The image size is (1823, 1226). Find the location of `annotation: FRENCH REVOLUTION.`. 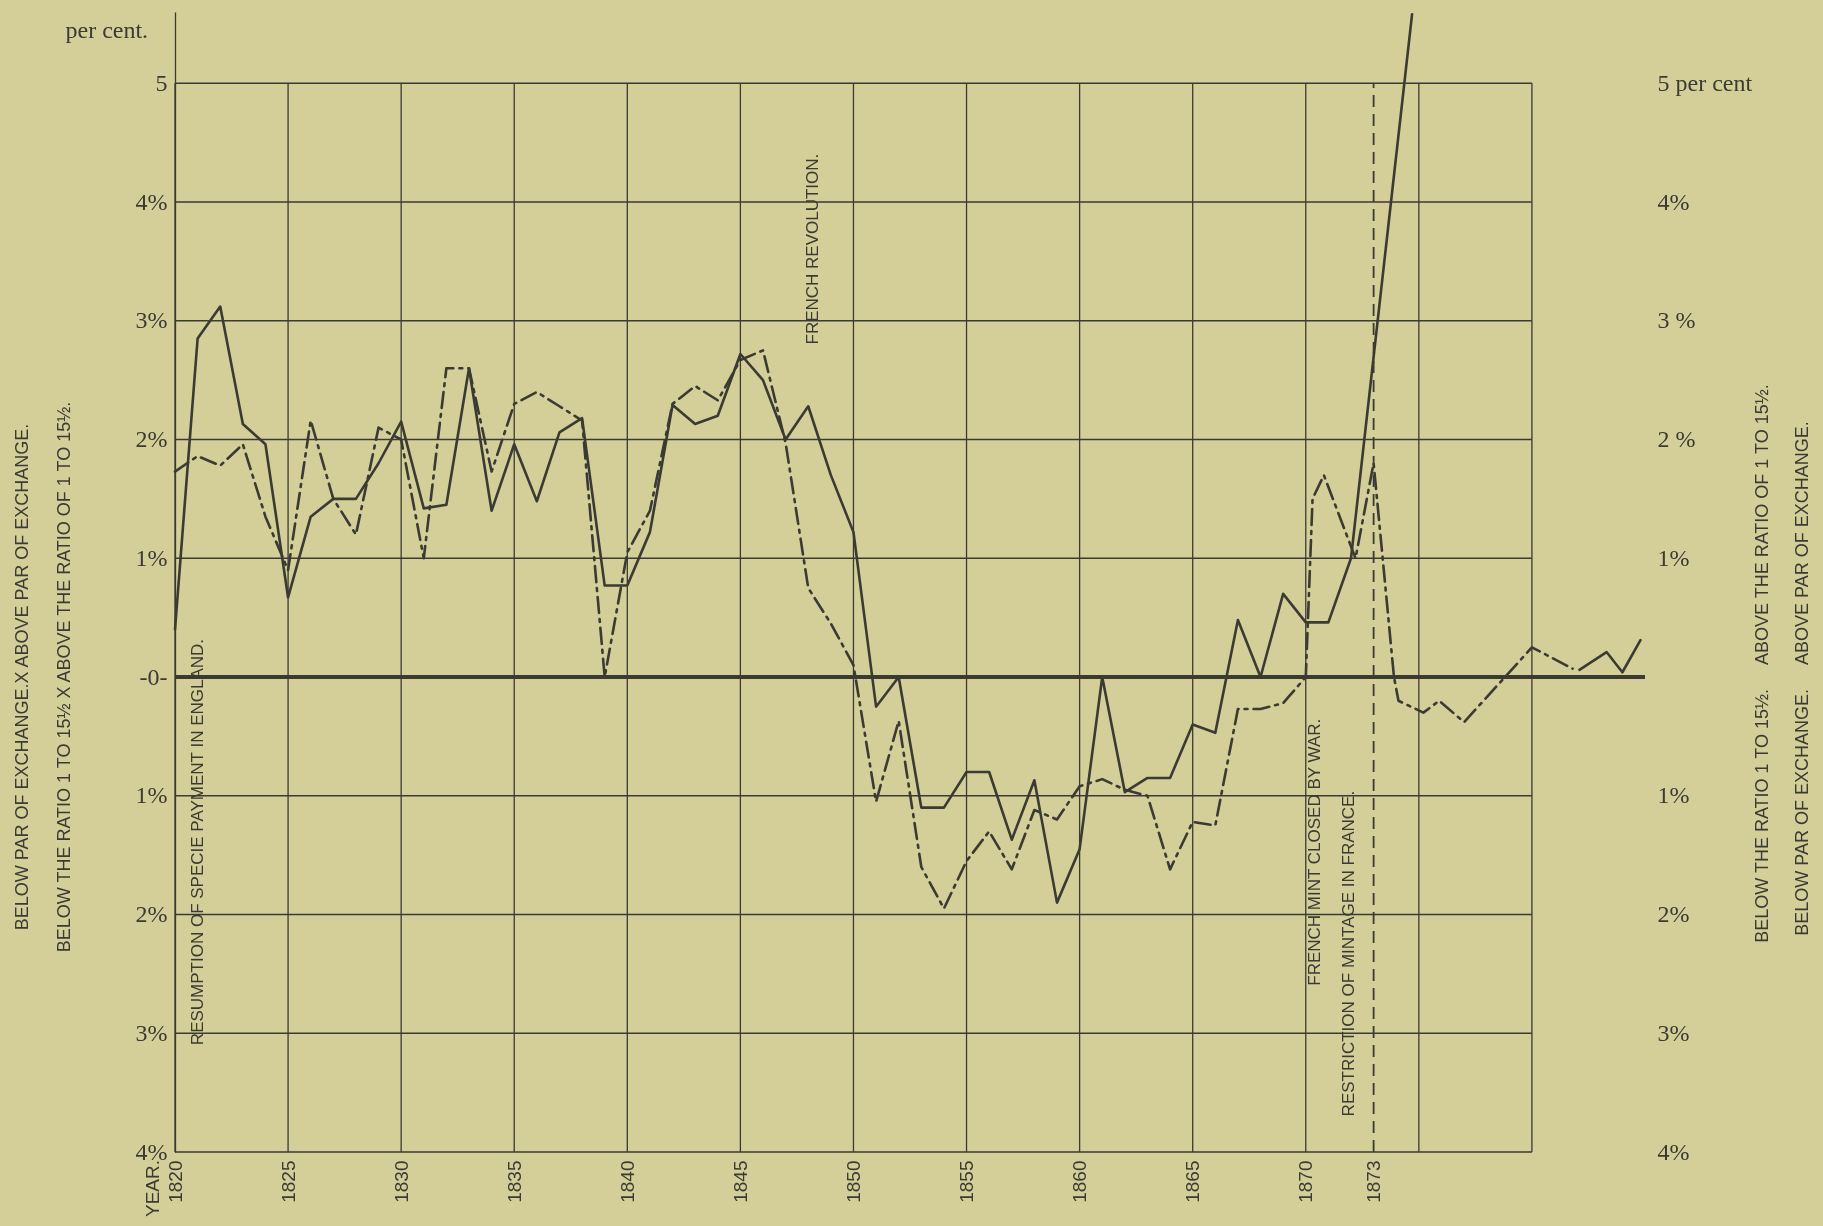

annotation: FRENCH REVOLUTION. is located at coordinates (812, 249).